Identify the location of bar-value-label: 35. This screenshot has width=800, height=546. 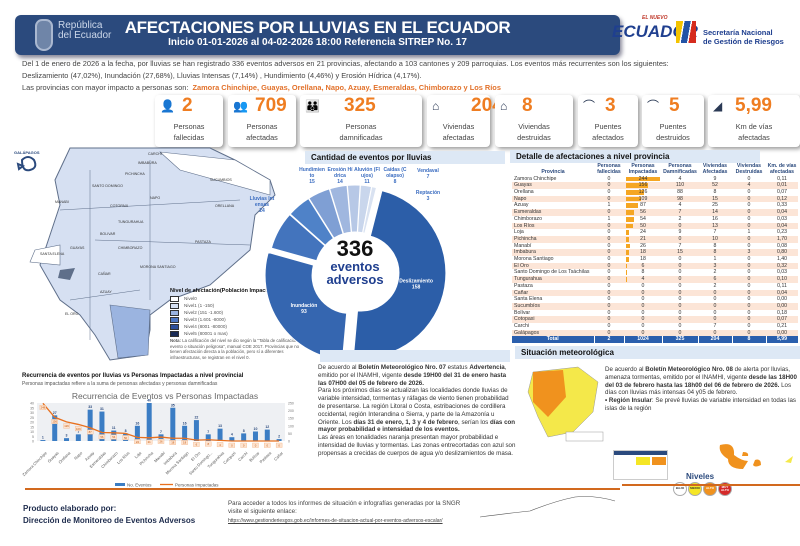
(173, 405).